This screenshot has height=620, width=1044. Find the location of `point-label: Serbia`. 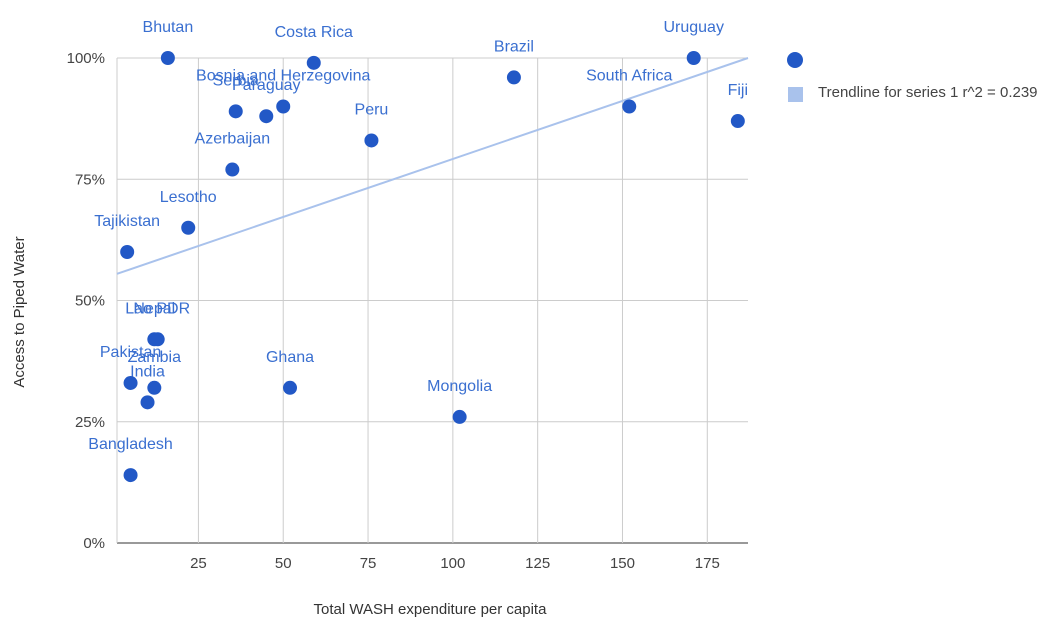

point-label: Serbia is located at coordinates (236, 80).